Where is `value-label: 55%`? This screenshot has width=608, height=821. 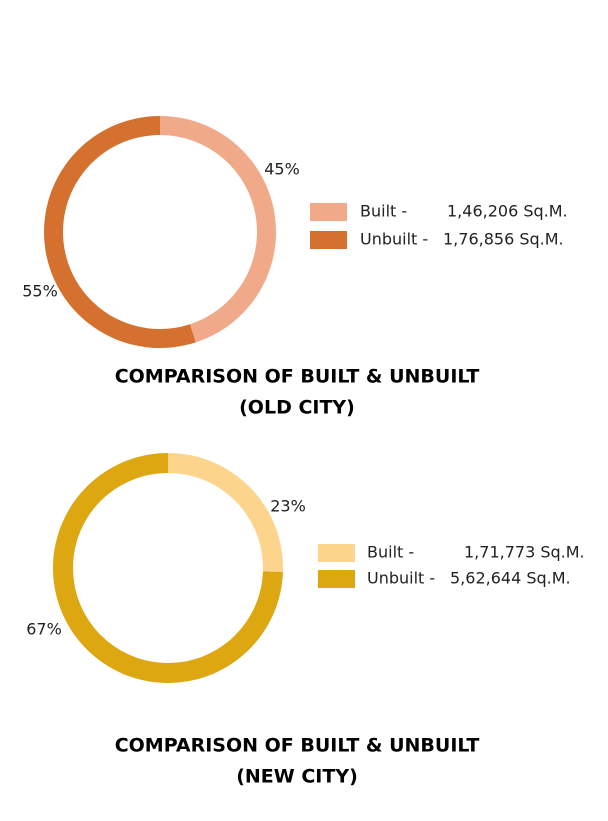 value-label: 55% is located at coordinates (40, 291).